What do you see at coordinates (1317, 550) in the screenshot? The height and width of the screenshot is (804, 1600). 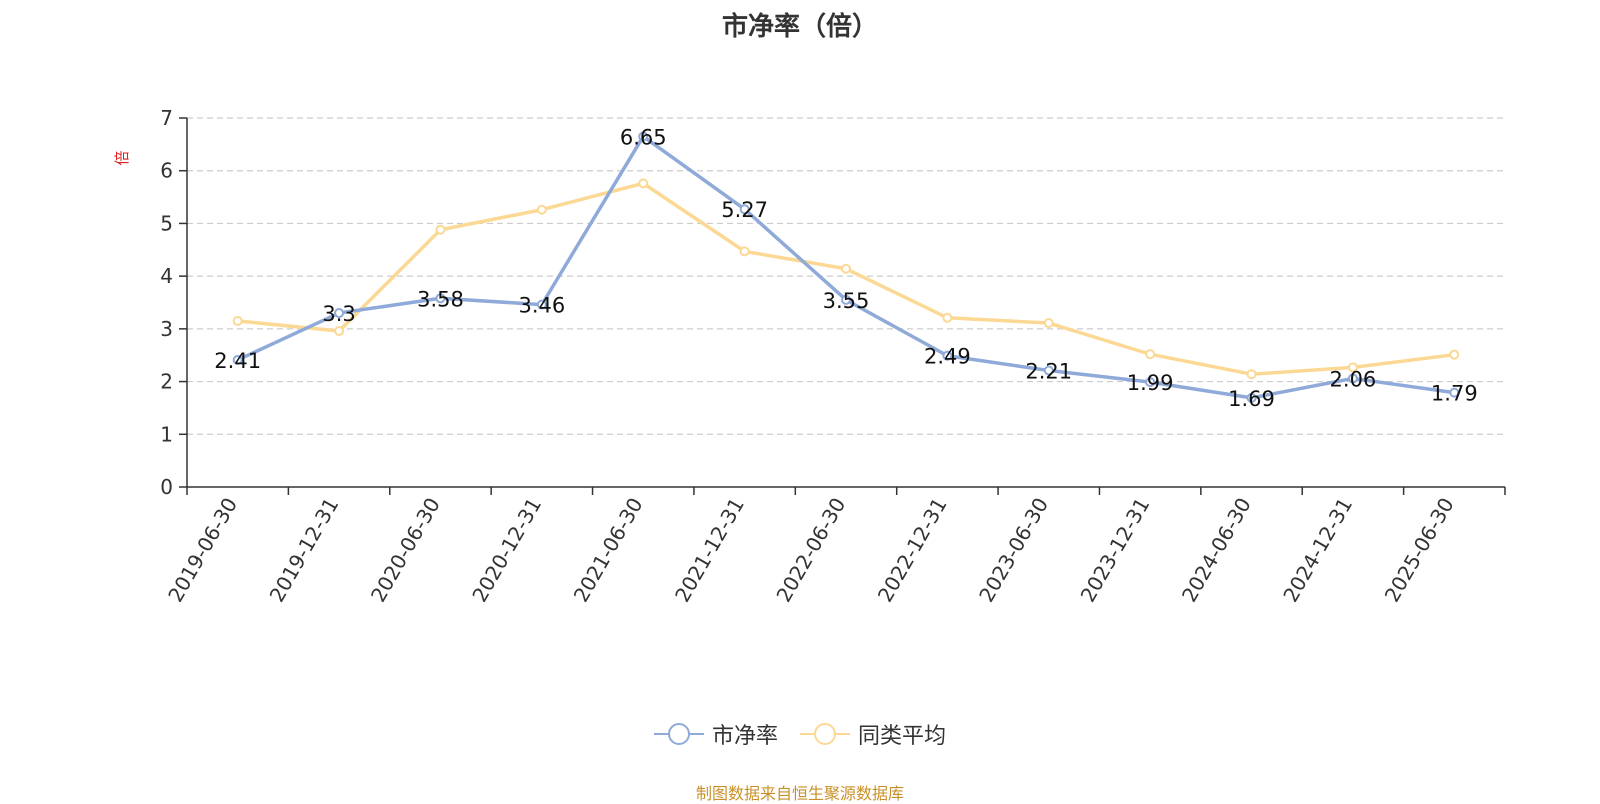 I see `x-tick-label: 2024-12-31` at bounding box center [1317, 550].